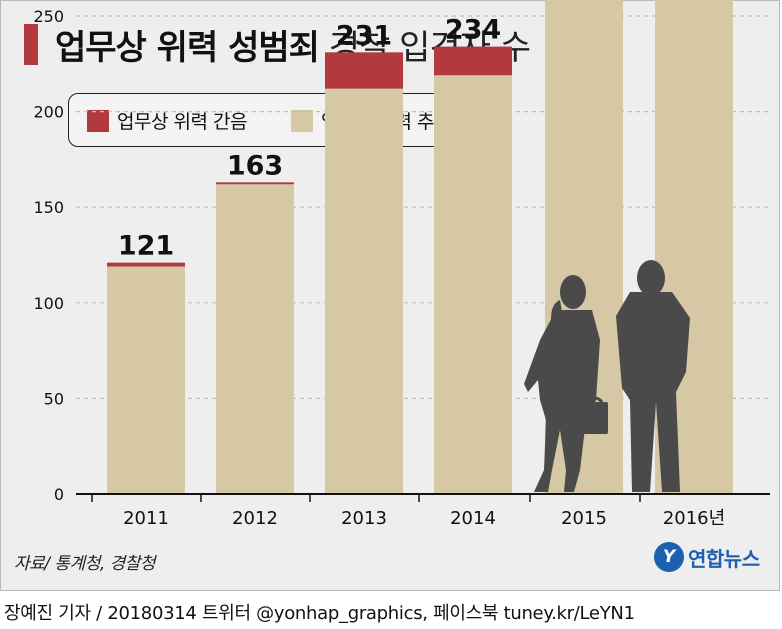 The width and height of the screenshot is (782, 629). I want to click on data-label: 163, so click(255, 165).